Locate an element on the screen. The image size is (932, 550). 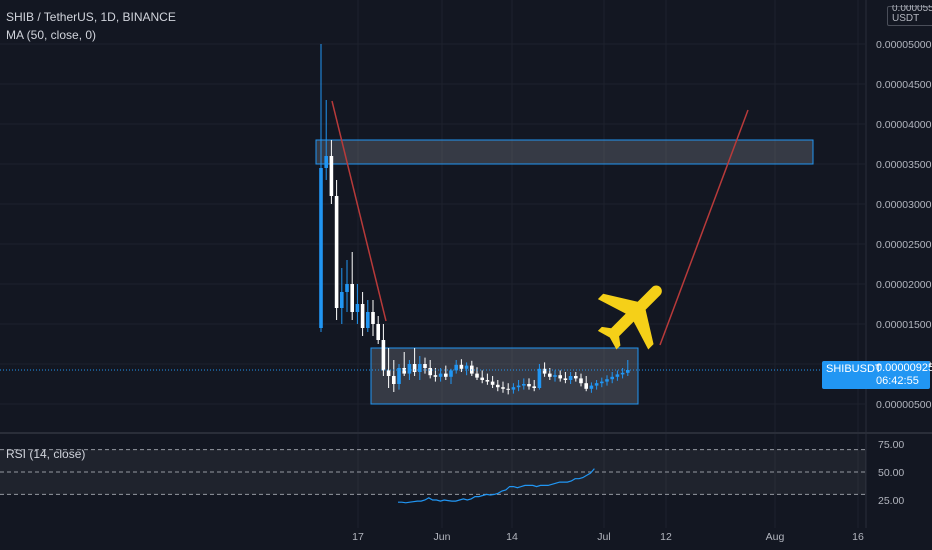
rsi-tick-label: 25.00 is located at coordinates (891, 501).